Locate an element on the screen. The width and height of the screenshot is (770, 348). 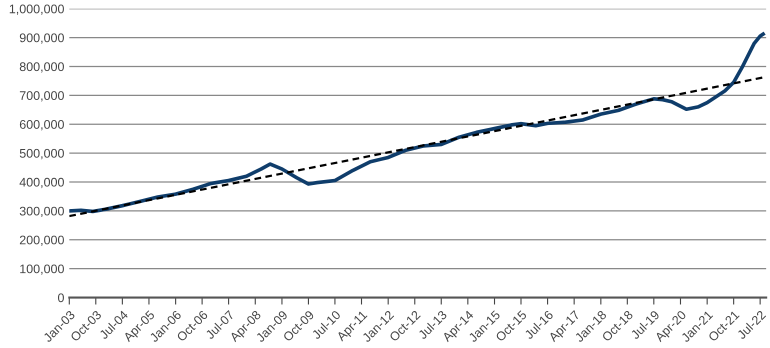
y-tick-label: 300,000 is located at coordinates (42, 212).